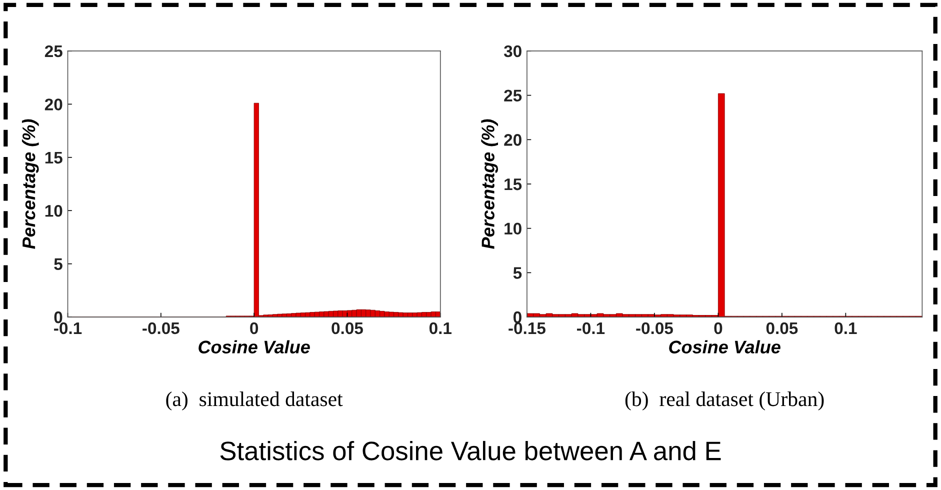  Describe the element at coordinates (254, 401) in the screenshot. I see `text: (a) simulated dataset` at that location.